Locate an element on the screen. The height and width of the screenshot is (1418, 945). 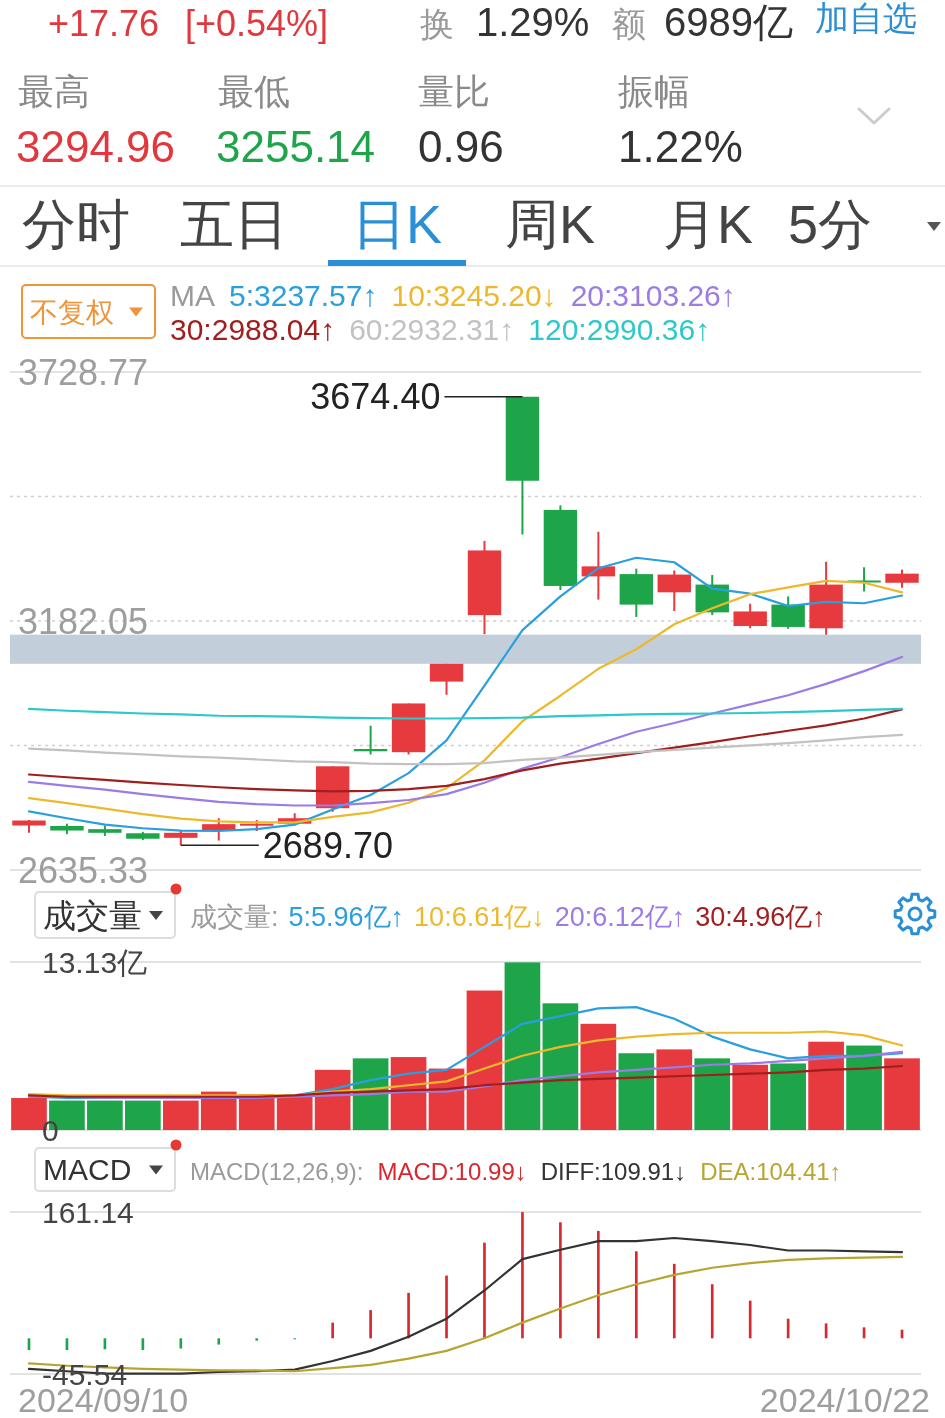
text: 日K is located at coordinates (397, 224).